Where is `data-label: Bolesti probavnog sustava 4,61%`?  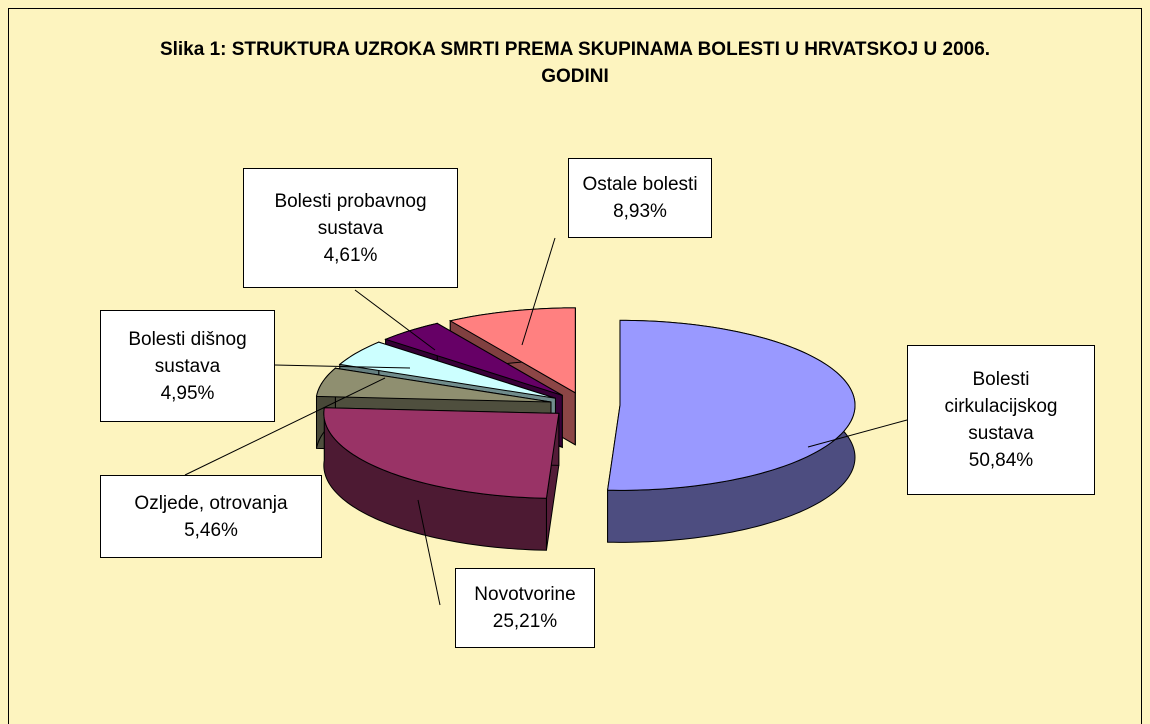 data-label: Bolesti probavnog sustava 4,61% is located at coordinates (350, 228).